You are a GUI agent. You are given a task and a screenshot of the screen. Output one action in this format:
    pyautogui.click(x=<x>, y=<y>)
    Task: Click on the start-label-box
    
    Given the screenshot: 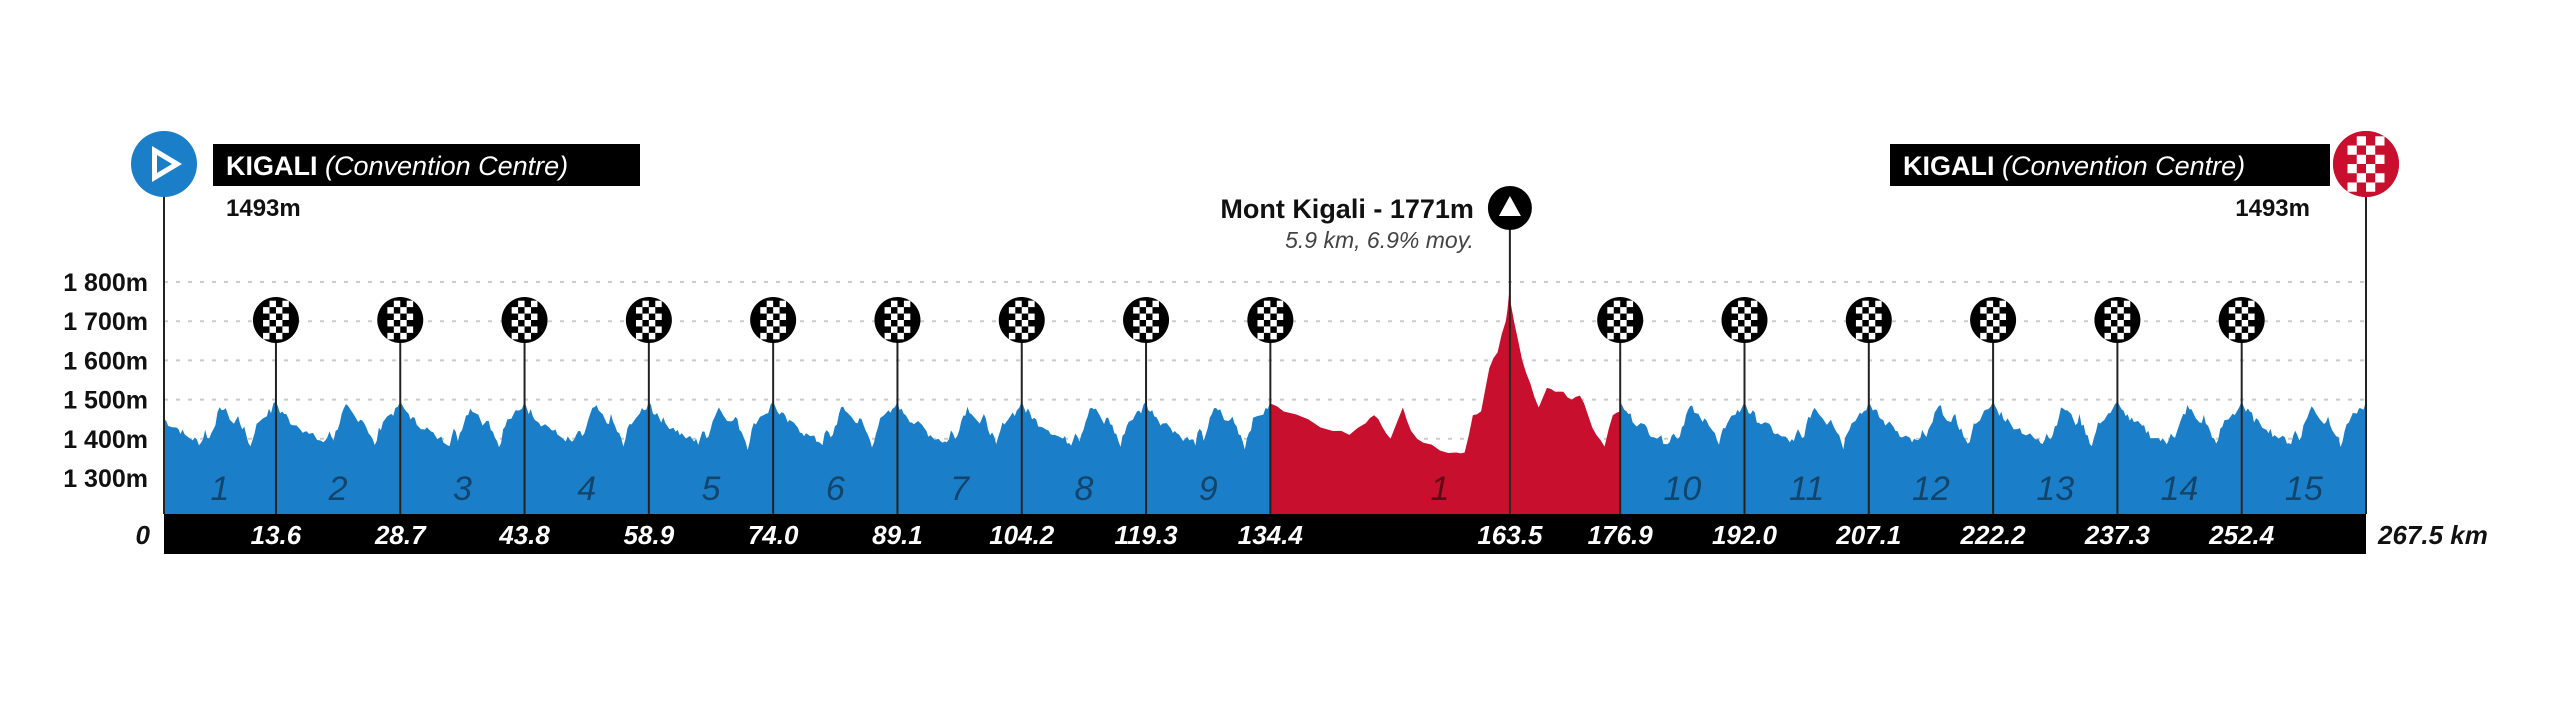 What is the action you would take?
    pyautogui.click(x=426, y=165)
    